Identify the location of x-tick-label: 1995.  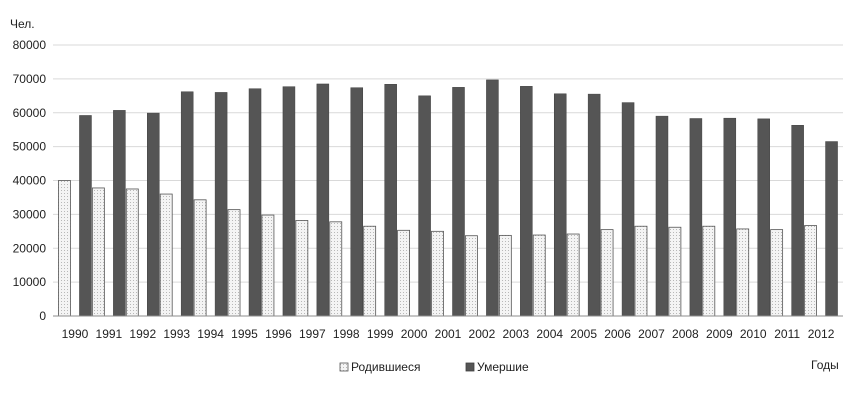
(244, 334).